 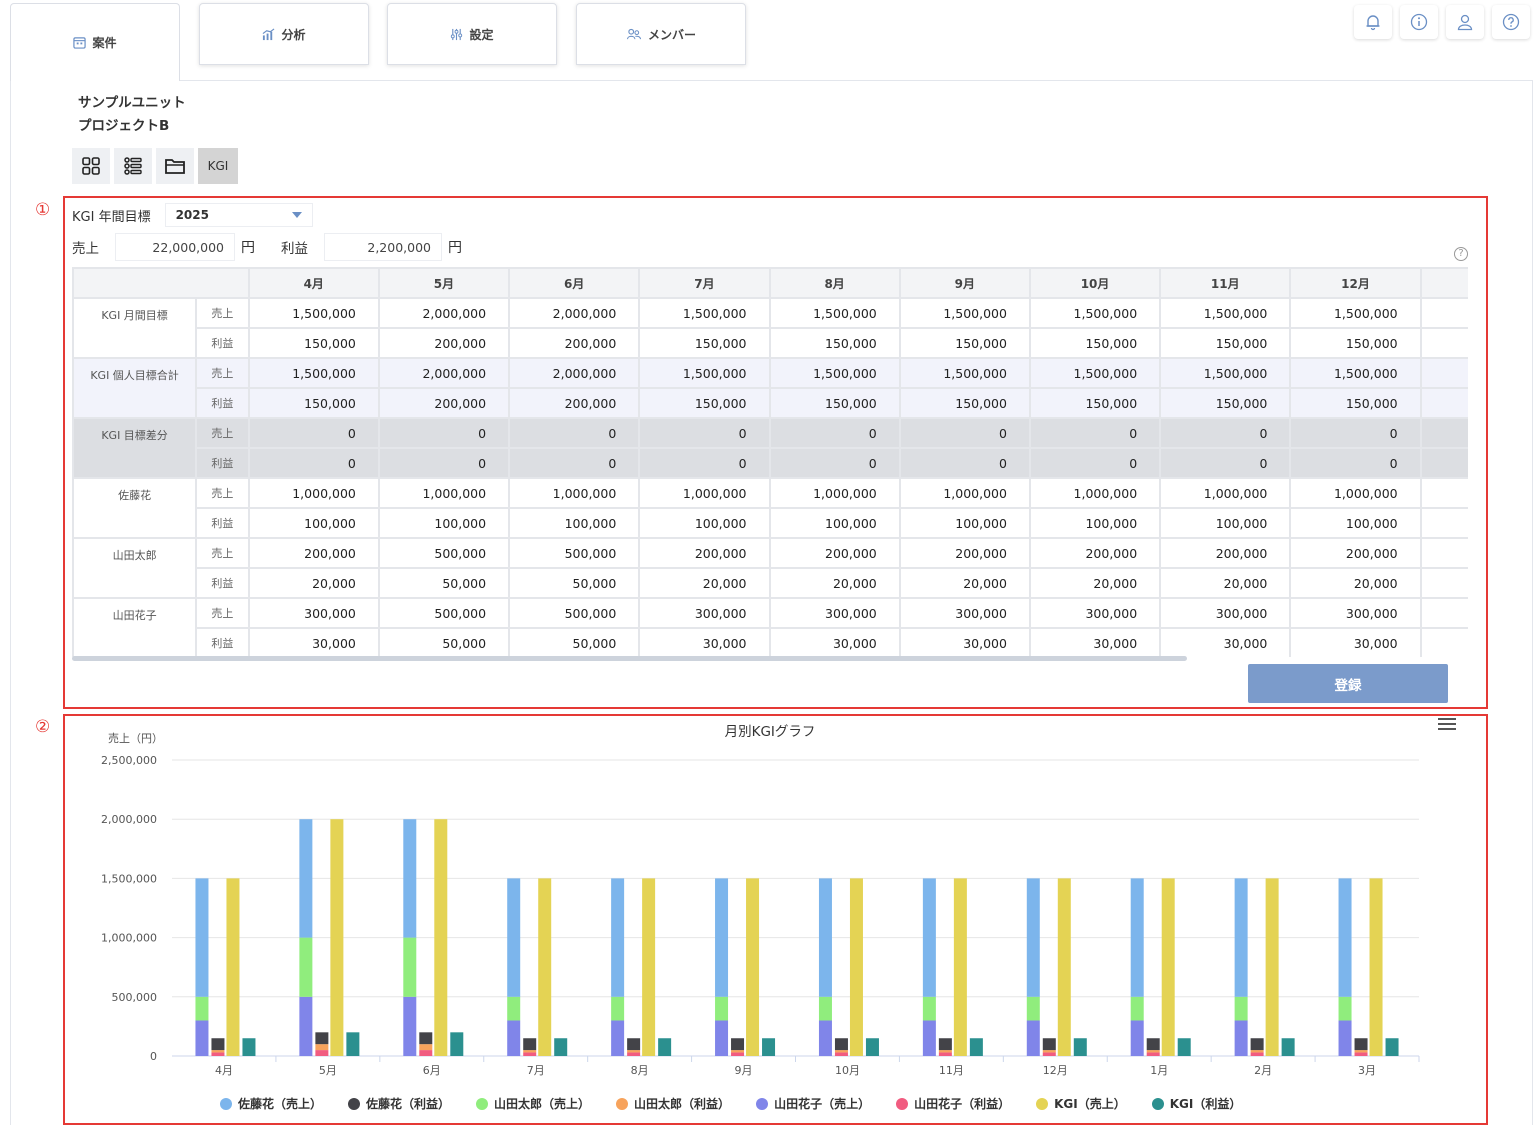 What do you see at coordinates (661, 34) in the screenshot?
I see `tab-members: メンバー` at bounding box center [661, 34].